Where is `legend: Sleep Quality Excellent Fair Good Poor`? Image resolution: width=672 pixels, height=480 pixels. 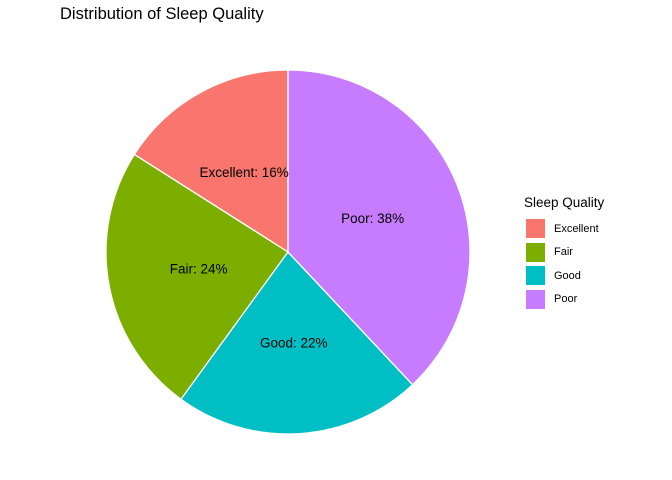
legend: Sleep Quality Excellent Fair Good Poor is located at coordinates (564, 253).